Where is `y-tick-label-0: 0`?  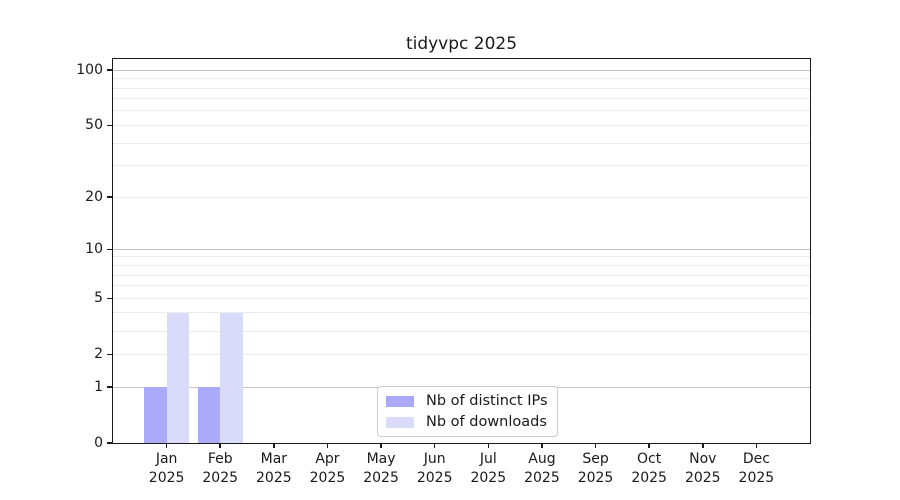 y-tick-label-0: 0 is located at coordinates (98, 443).